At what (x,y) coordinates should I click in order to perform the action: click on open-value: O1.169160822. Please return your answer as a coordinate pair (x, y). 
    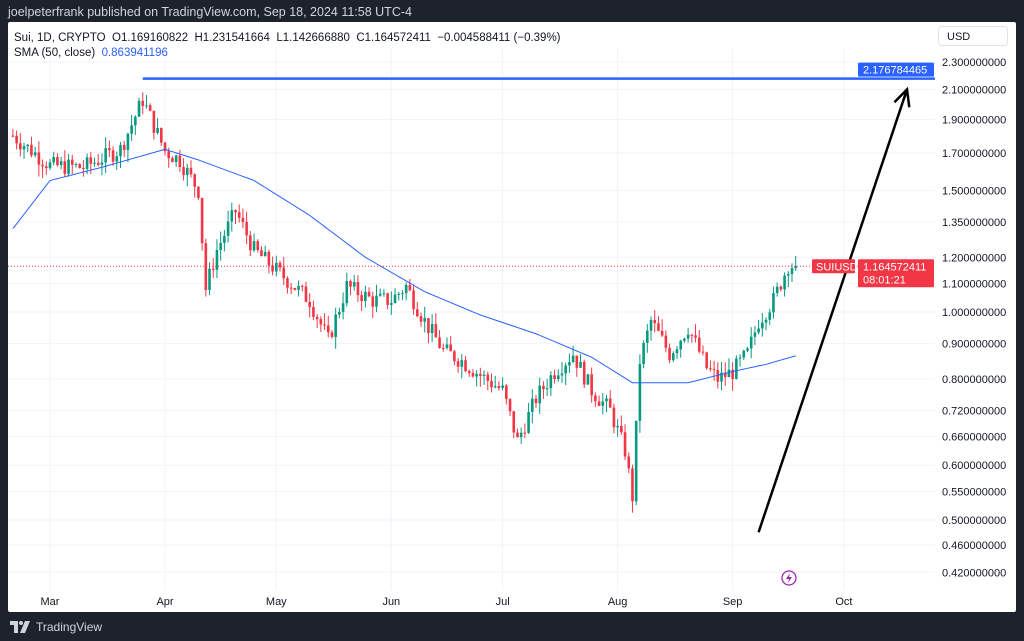
    Looking at the image, I should click on (150, 38).